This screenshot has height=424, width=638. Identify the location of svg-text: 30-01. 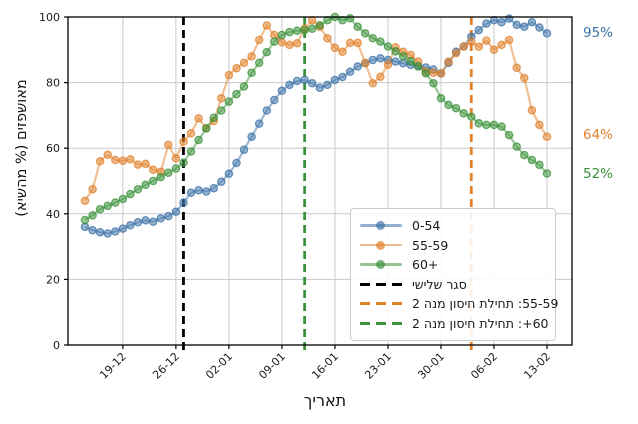
(431, 366).